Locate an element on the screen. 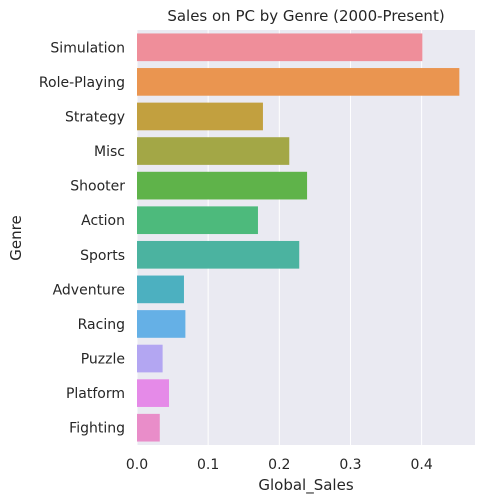 This screenshot has height=504, width=484. y-tick-label: Fighting is located at coordinates (97, 429).